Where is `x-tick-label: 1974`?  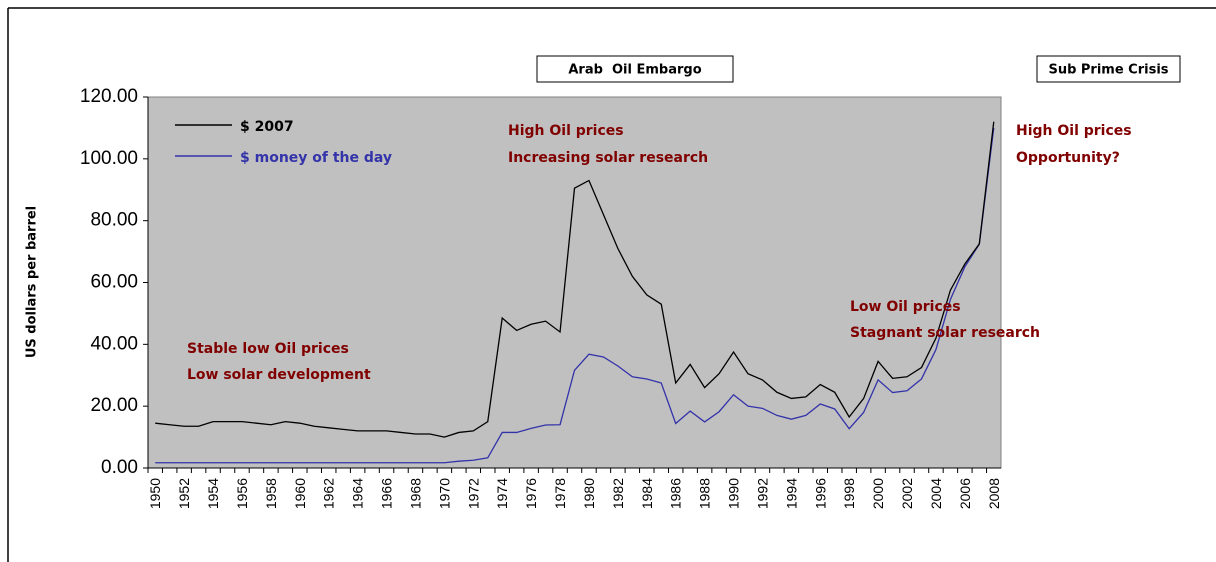 x-tick-label: 1974 is located at coordinates (502, 493).